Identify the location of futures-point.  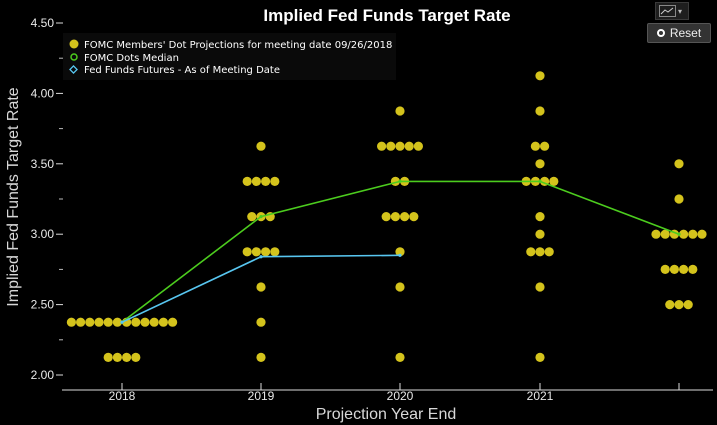
(400, 255).